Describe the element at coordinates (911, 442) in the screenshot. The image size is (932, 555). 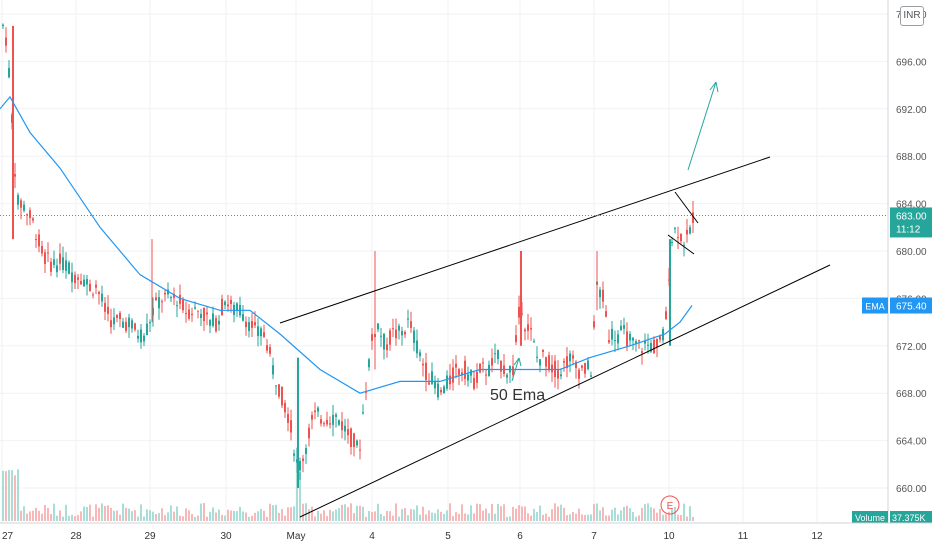
I see `y-tick-label: 664.00` at that location.